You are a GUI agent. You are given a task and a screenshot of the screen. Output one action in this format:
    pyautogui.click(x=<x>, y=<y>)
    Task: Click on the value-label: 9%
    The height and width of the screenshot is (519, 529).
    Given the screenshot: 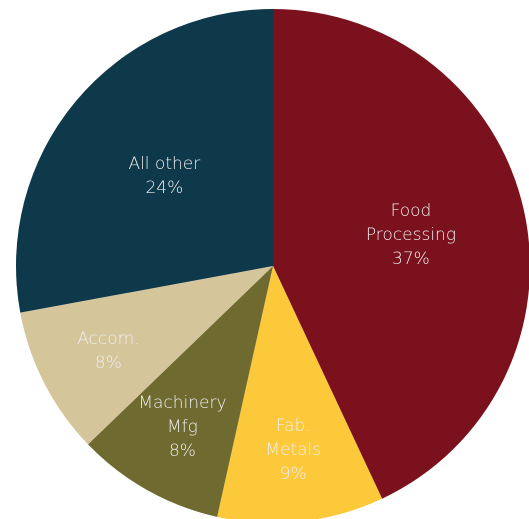 What is the action you would take?
    pyautogui.click(x=293, y=473)
    